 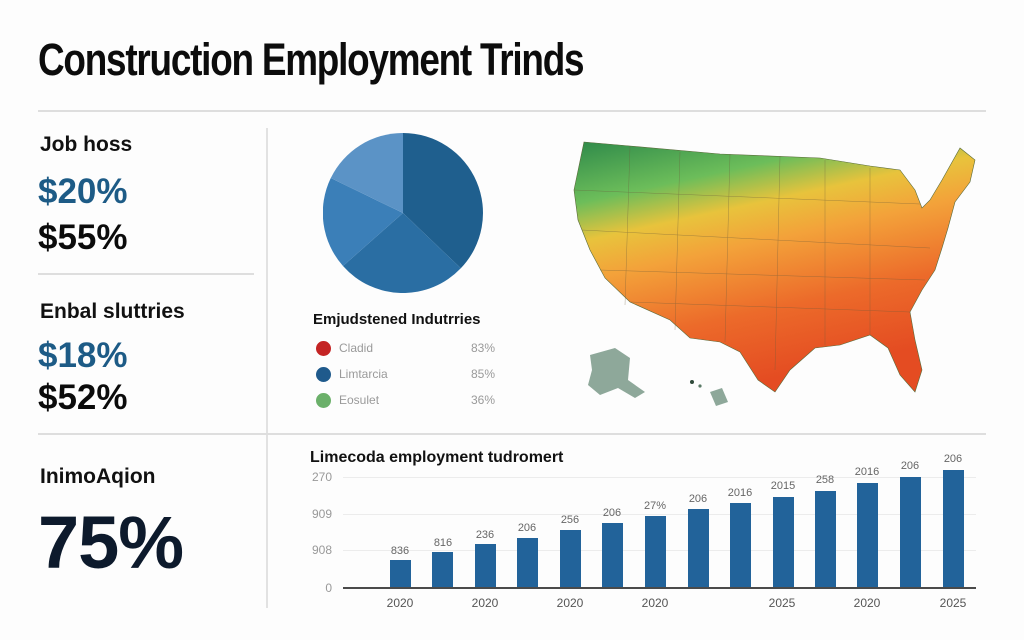 I want to click on stat-label-industries: Enbal sluttries, so click(x=112, y=311).